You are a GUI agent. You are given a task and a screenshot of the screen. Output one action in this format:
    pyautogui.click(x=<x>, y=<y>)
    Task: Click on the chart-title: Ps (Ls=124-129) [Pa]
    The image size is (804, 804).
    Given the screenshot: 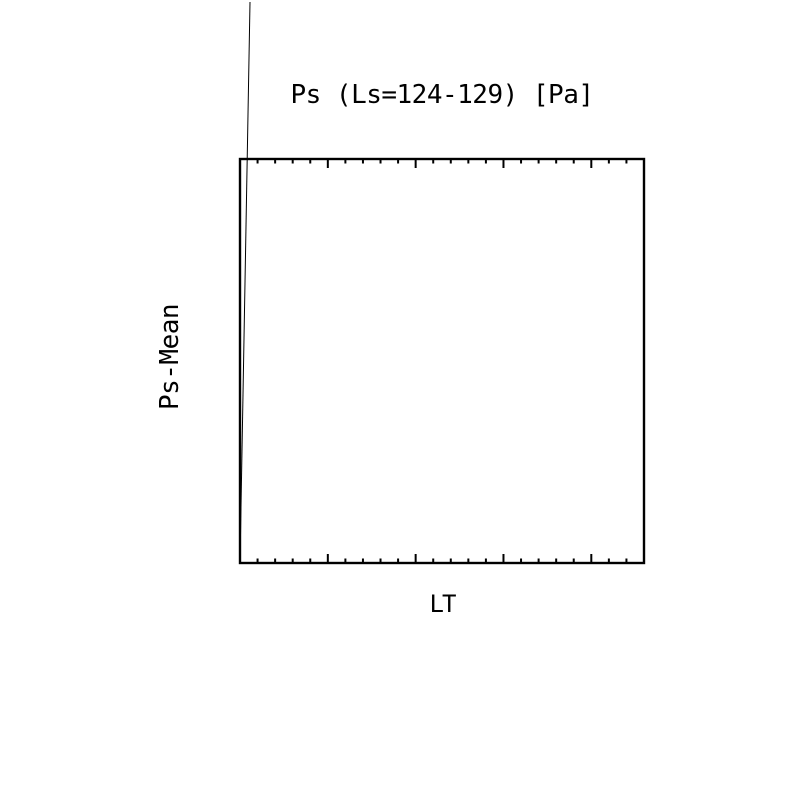 What is the action you would take?
    pyautogui.click(x=442, y=95)
    